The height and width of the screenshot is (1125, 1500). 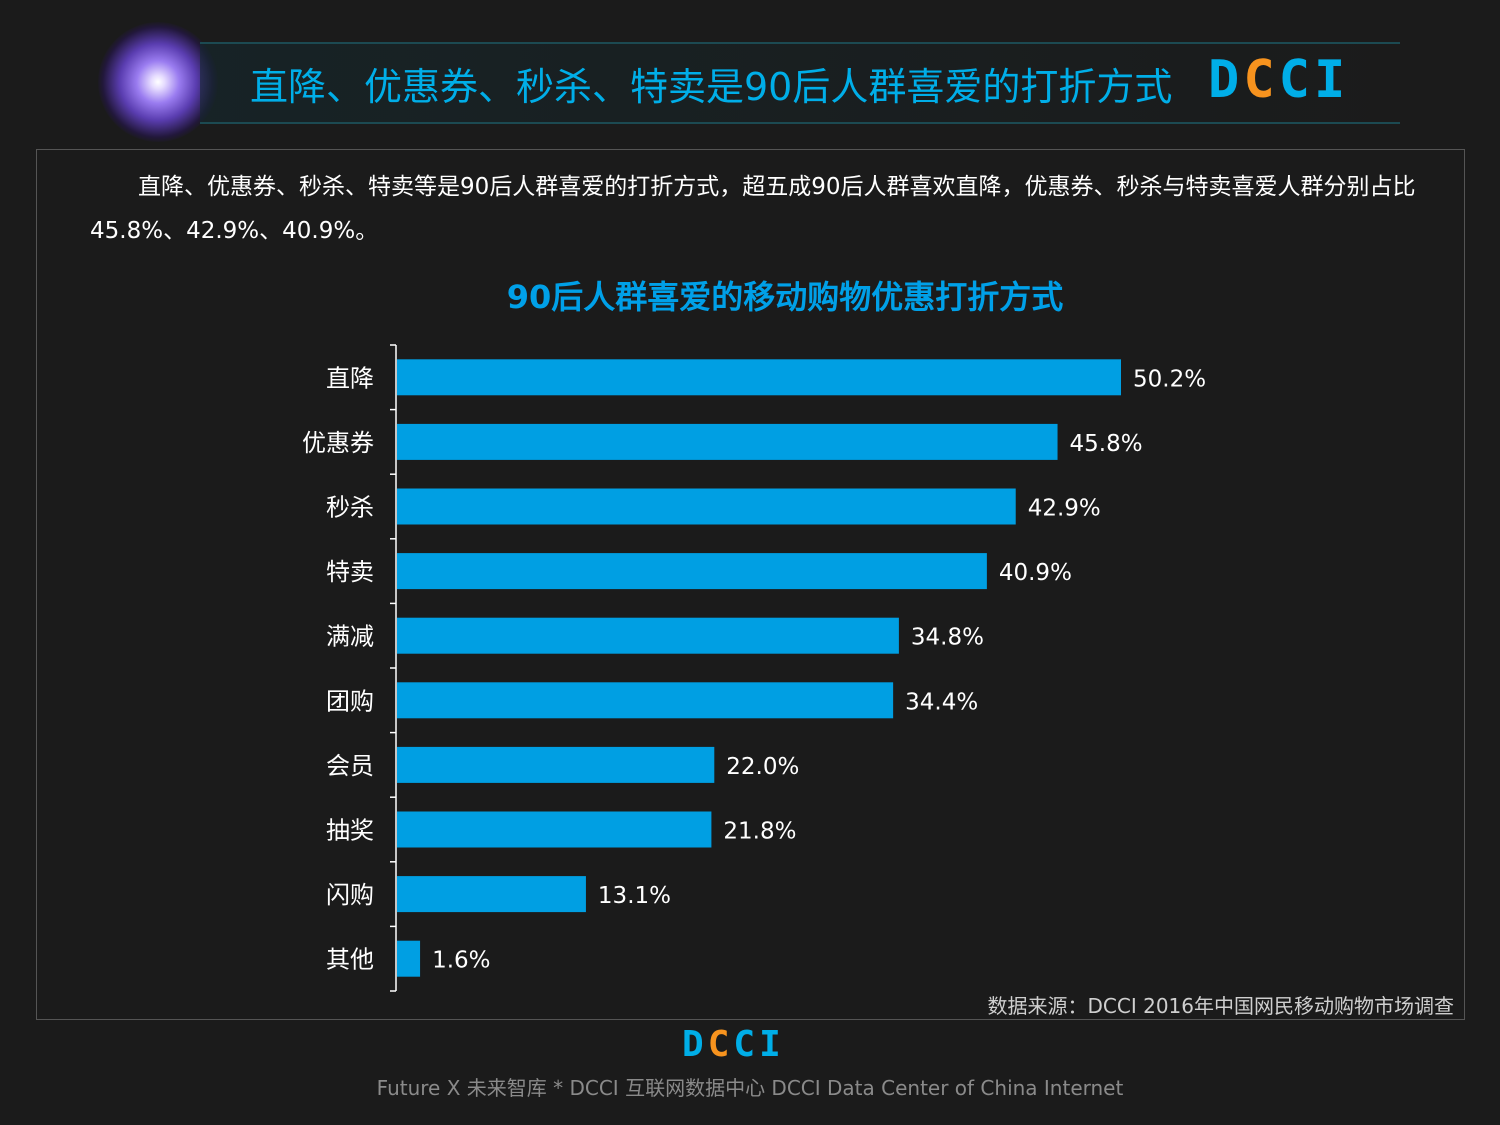 I want to click on category-label: 满减, so click(x=350, y=637).